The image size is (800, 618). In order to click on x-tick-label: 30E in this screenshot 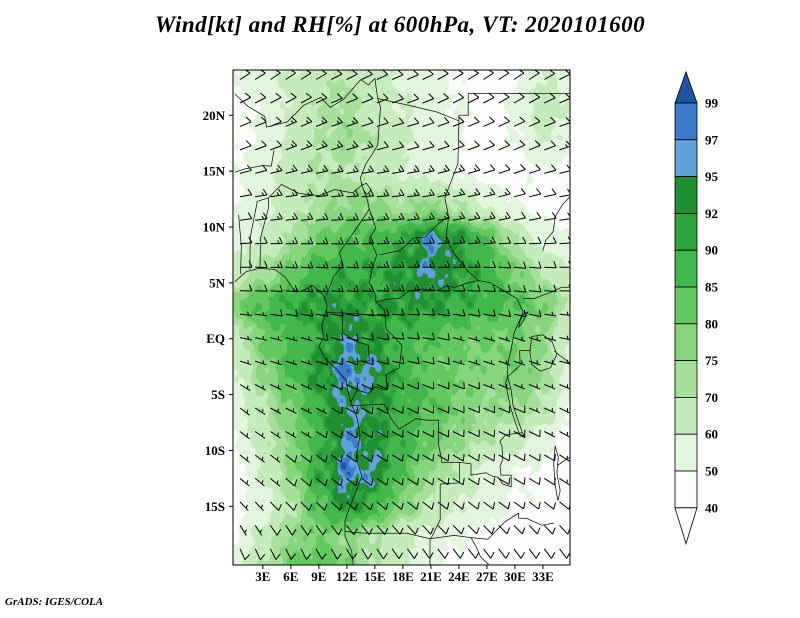, I will do `click(515, 576)`.